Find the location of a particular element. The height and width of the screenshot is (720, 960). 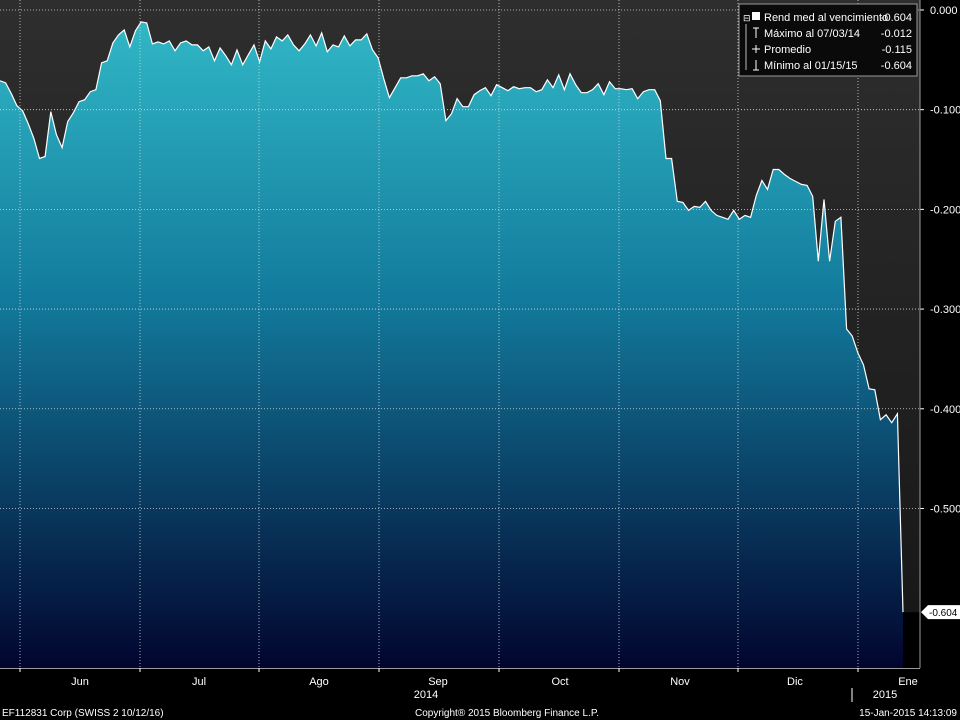

legend-box is located at coordinates (828, 40).